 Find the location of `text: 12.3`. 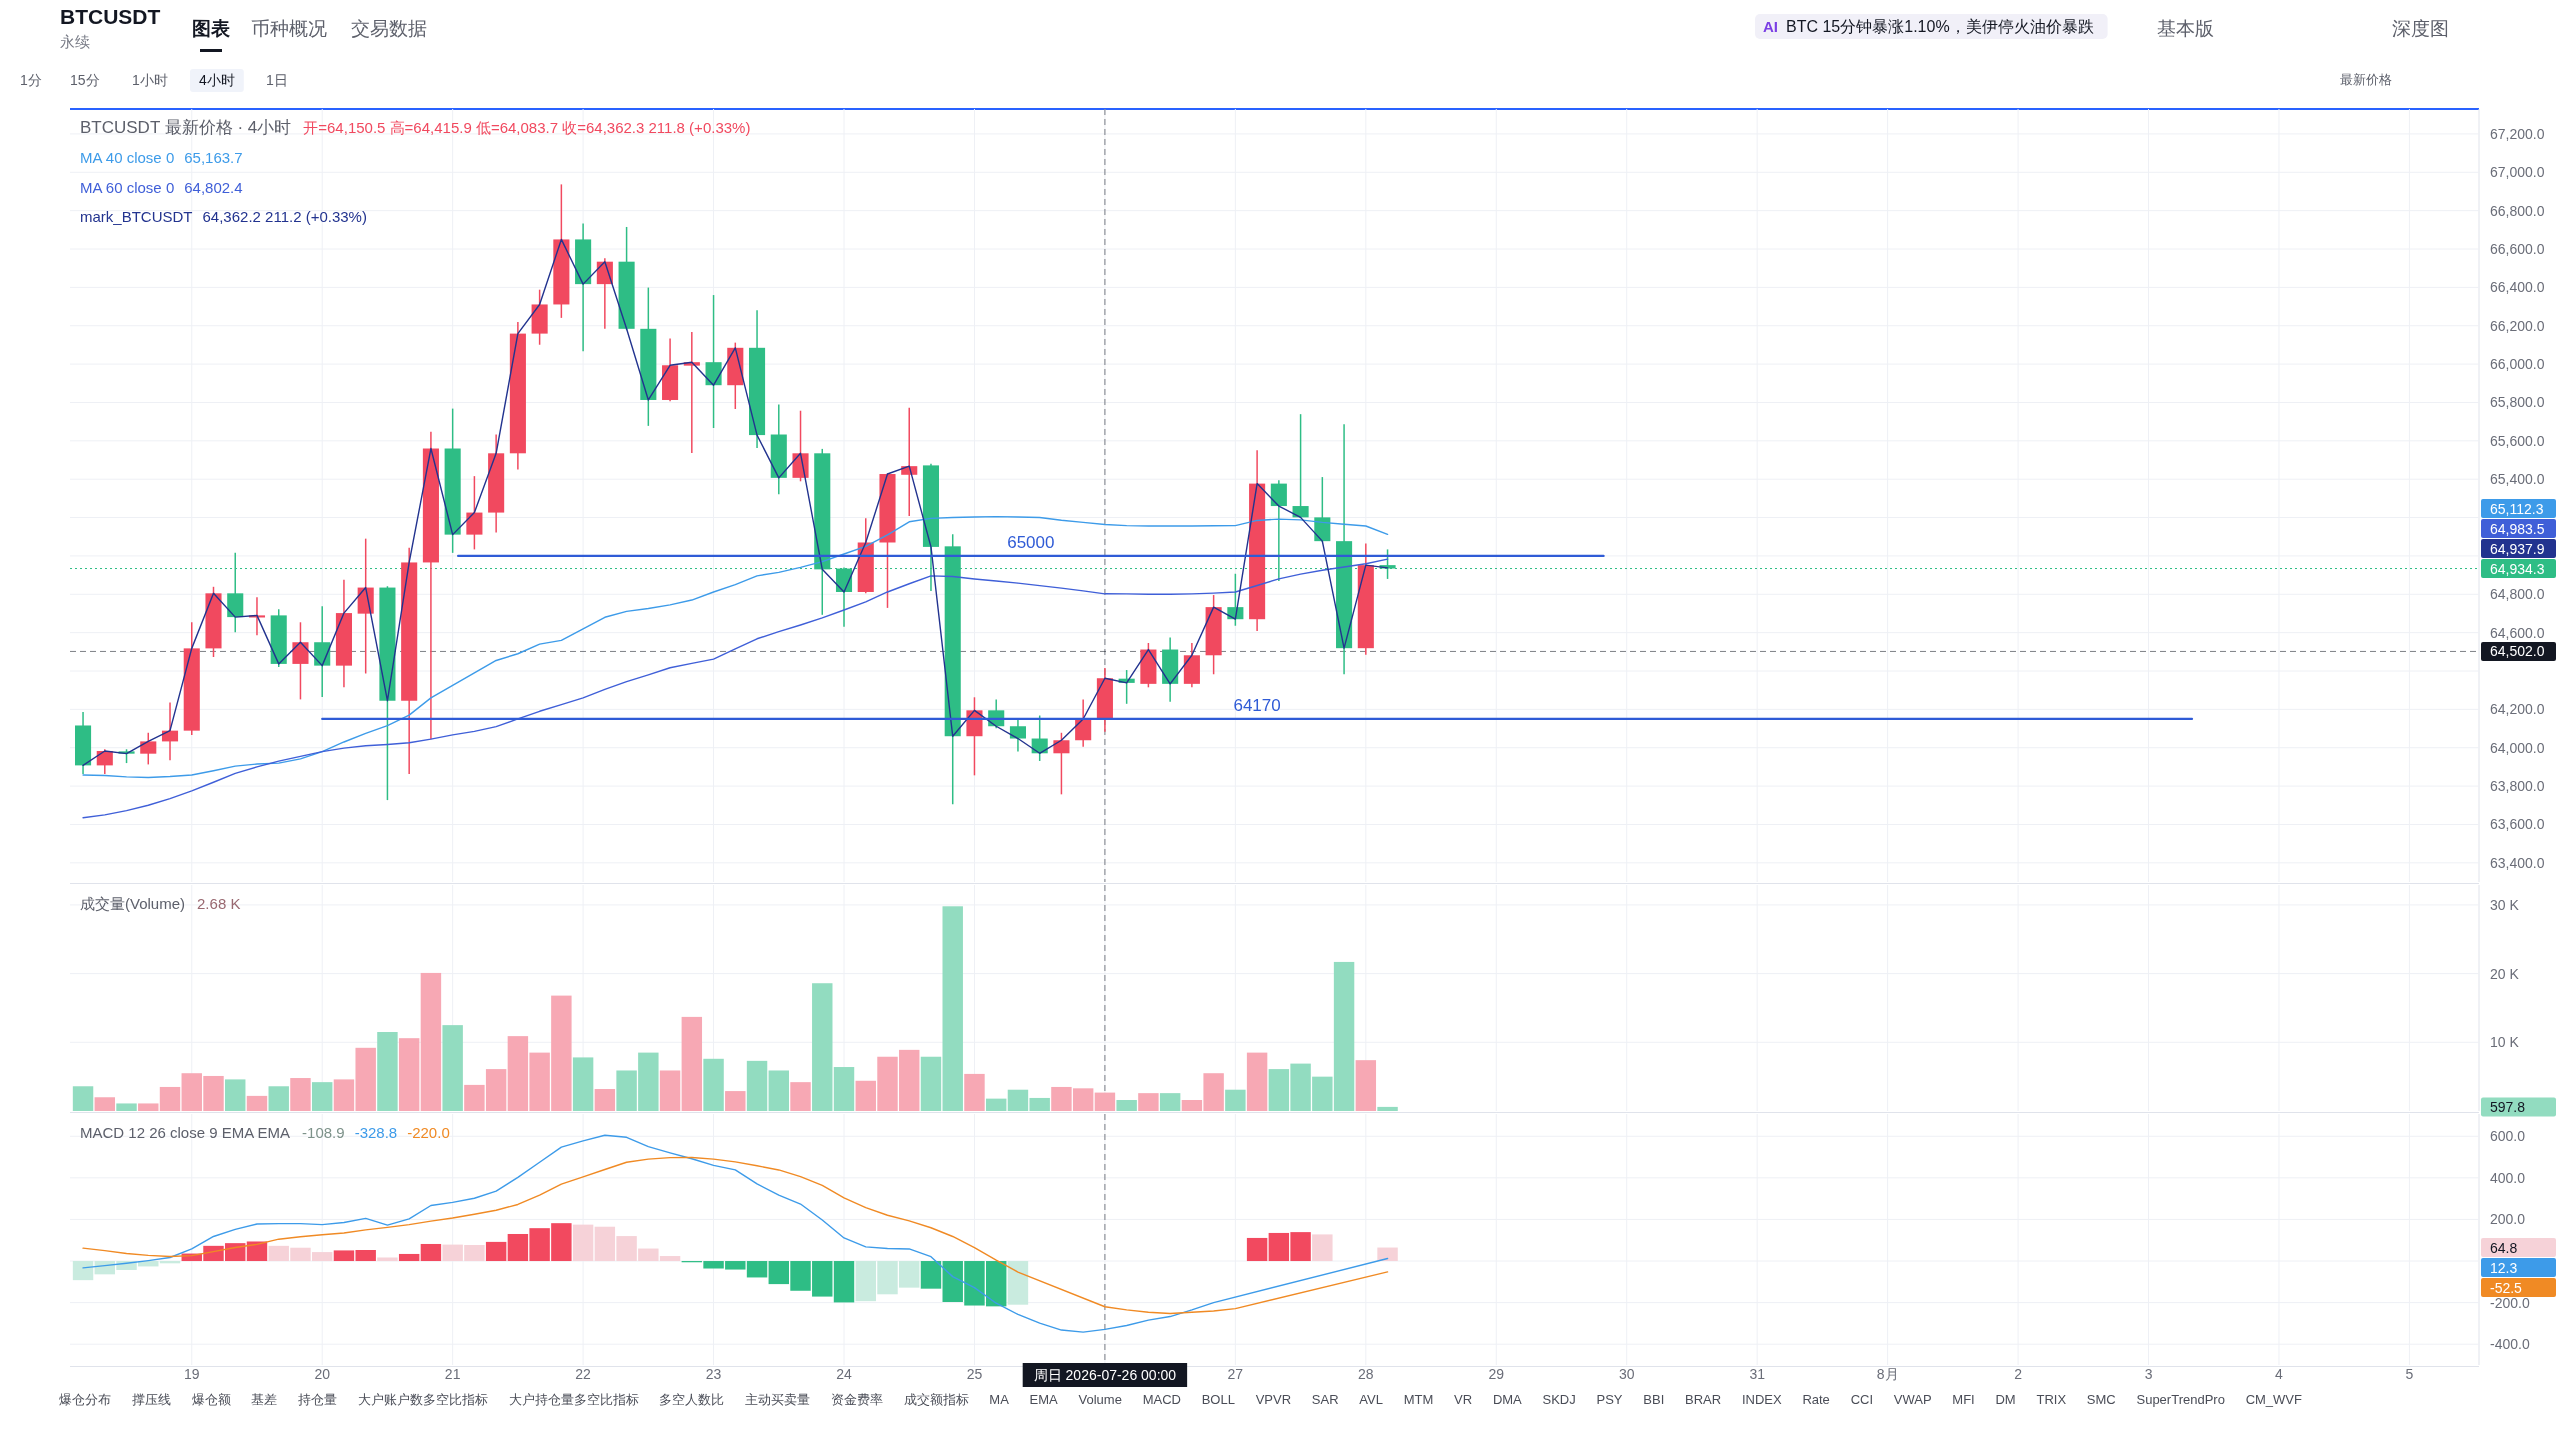

text: 12.3 is located at coordinates (2504, 1267).